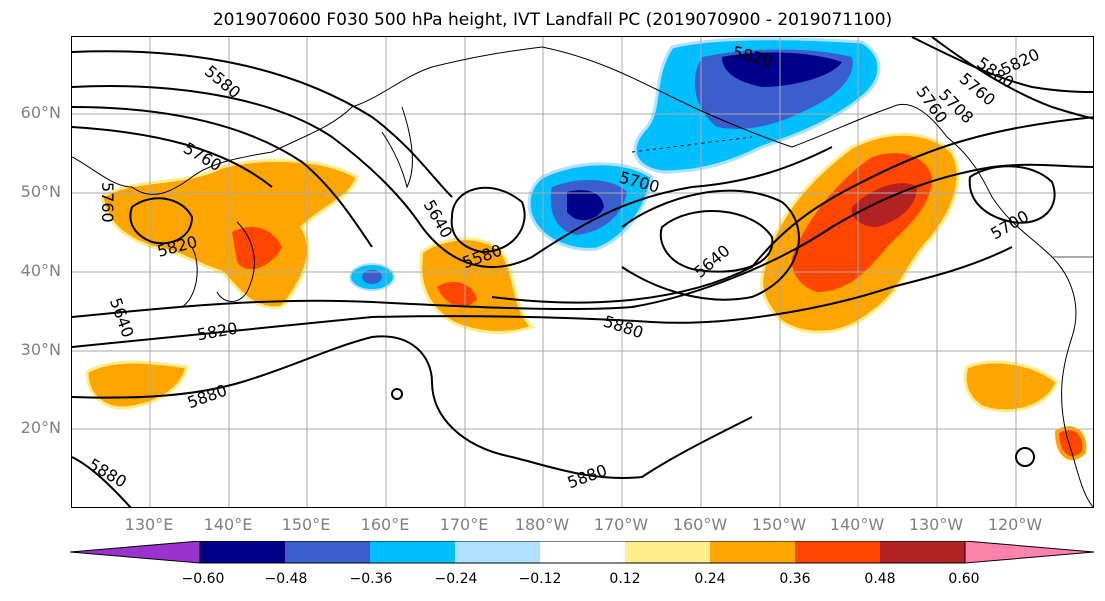  Describe the element at coordinates (172, 157) in the screenshot. I see `contour-5820-west` at that location.